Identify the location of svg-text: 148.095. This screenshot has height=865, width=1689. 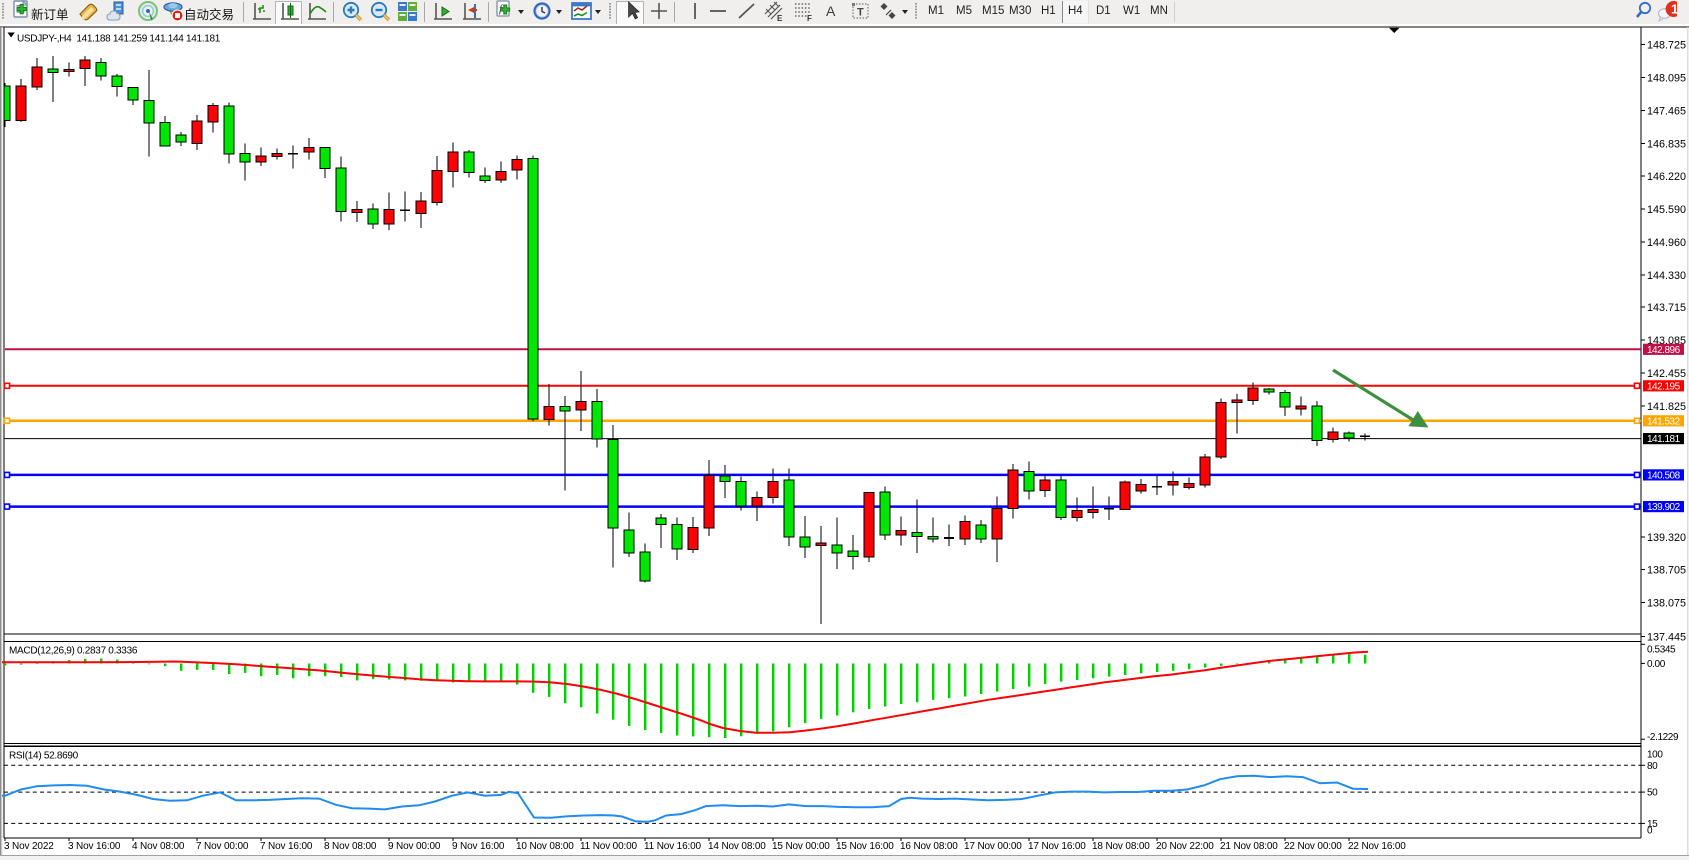
(1666, 79).